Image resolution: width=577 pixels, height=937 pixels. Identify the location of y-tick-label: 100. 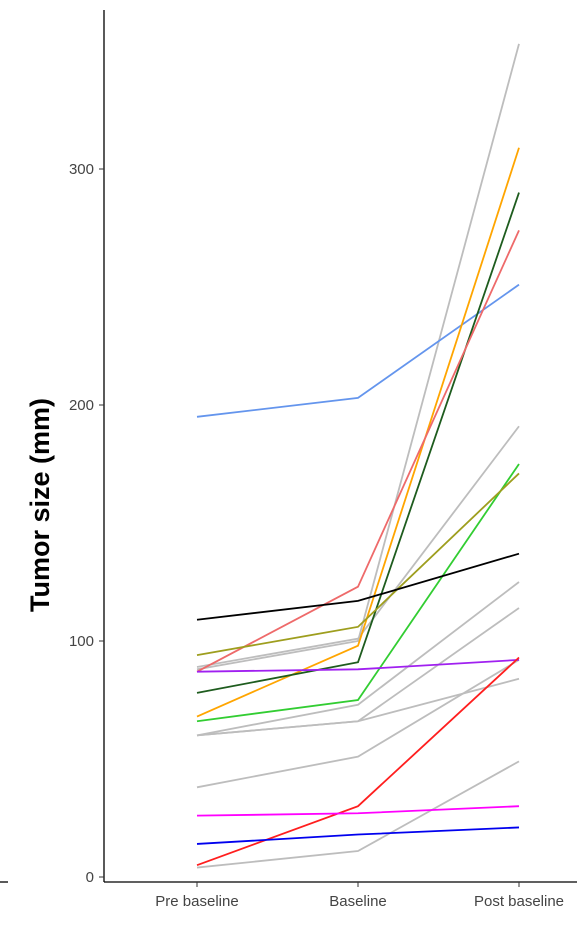
(81, 641).